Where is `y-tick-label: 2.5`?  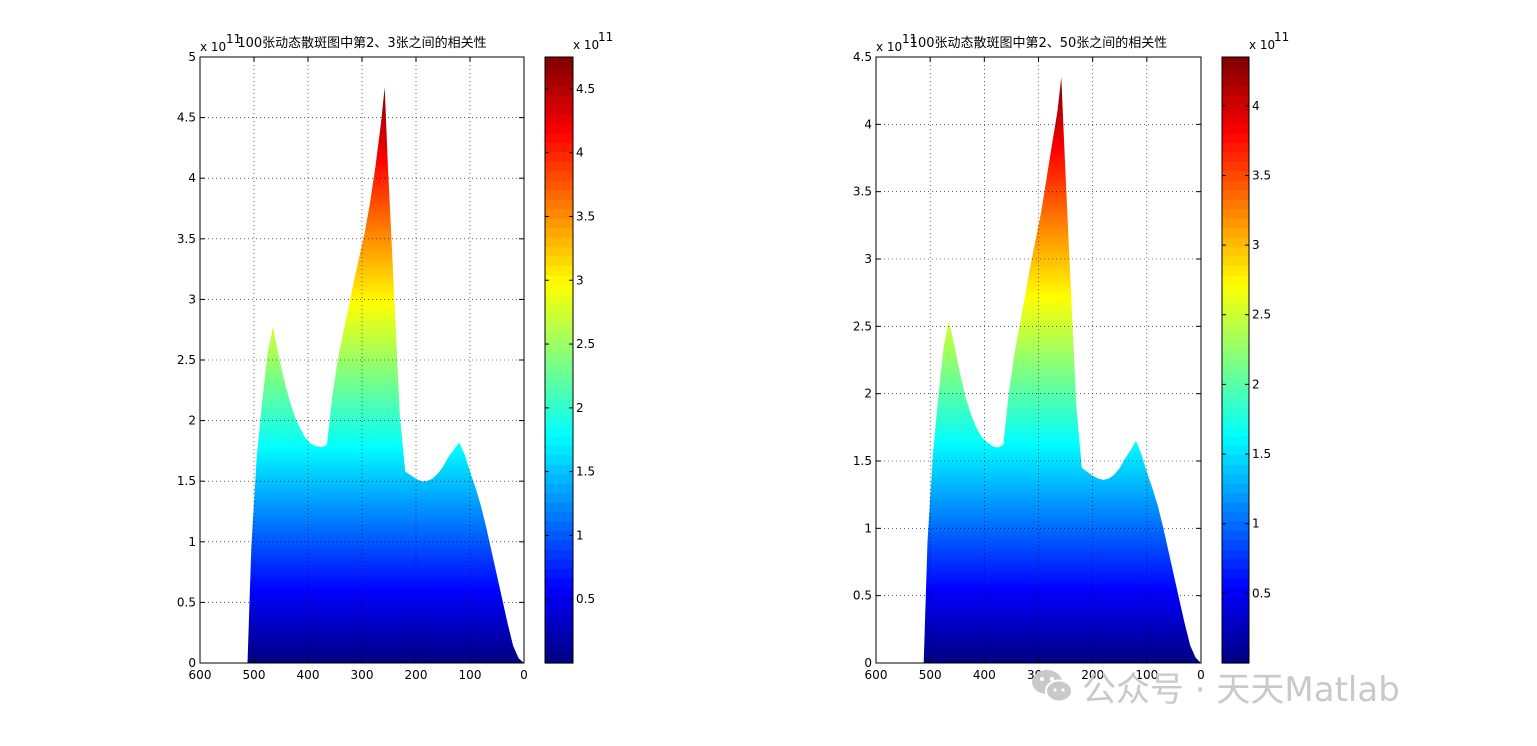 y-tick-label: 2.5 is located at coordinates (862, 326).